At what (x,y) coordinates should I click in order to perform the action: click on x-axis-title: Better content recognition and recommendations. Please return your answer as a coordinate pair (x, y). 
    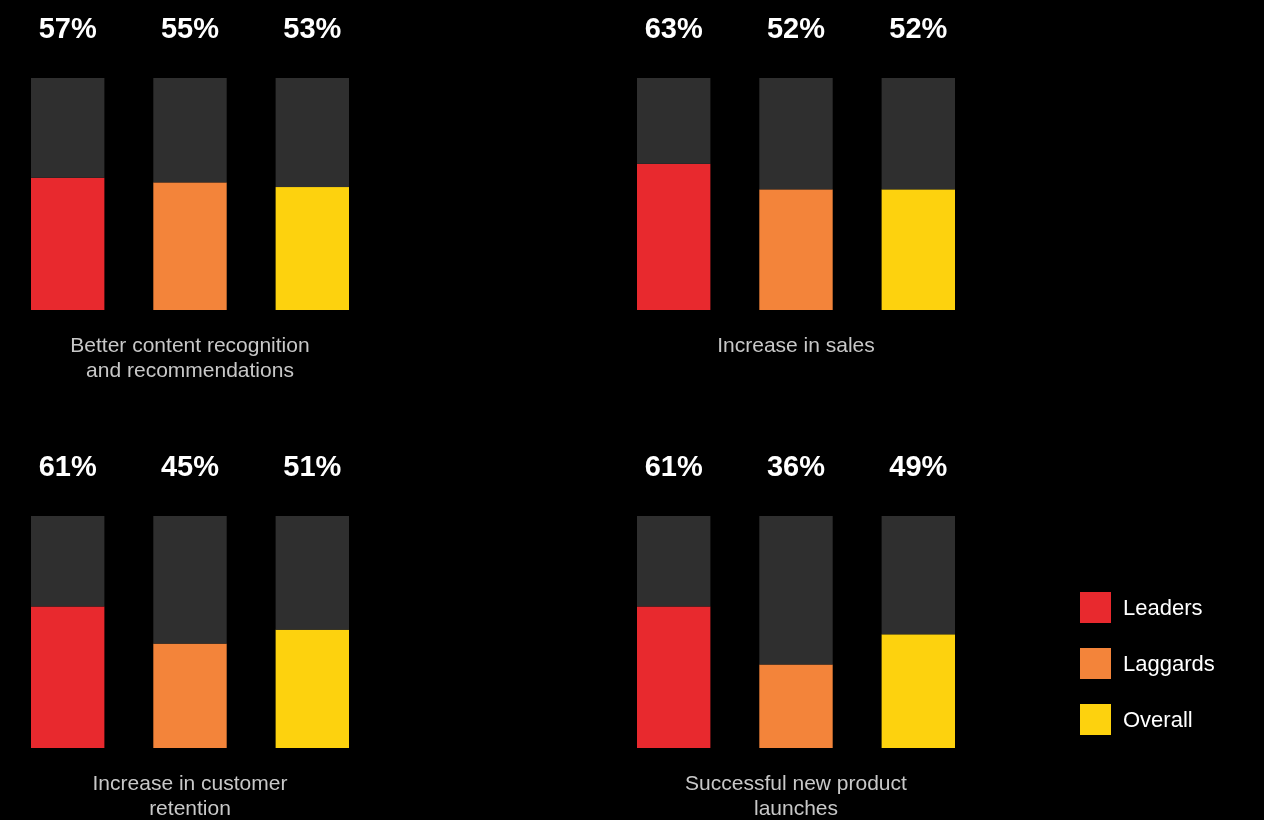
    Looking at the image, I should click on (190, 357).